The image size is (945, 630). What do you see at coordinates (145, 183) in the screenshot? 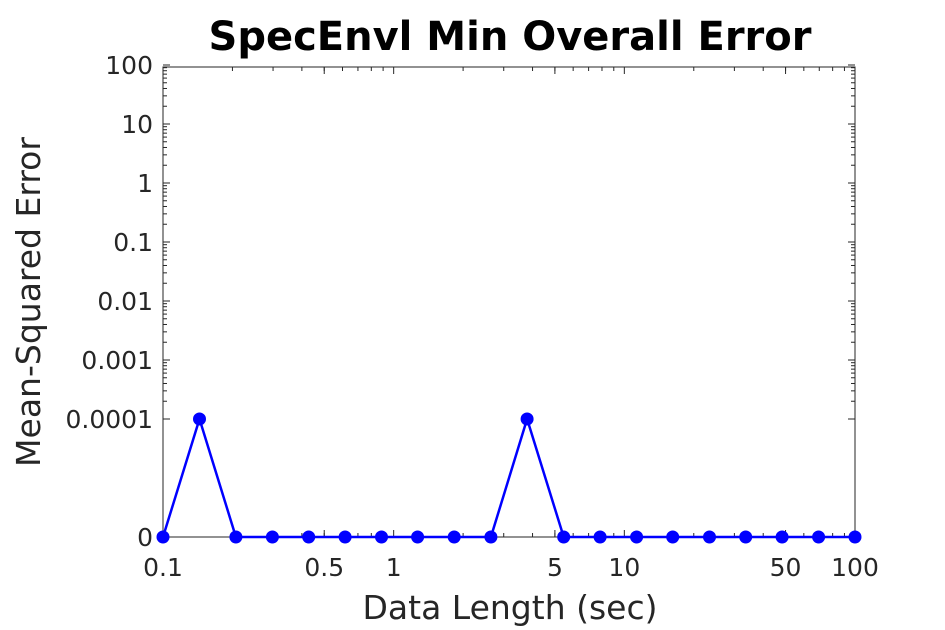
I see `y-tick-label: 1` at bounding box center [145, 183].